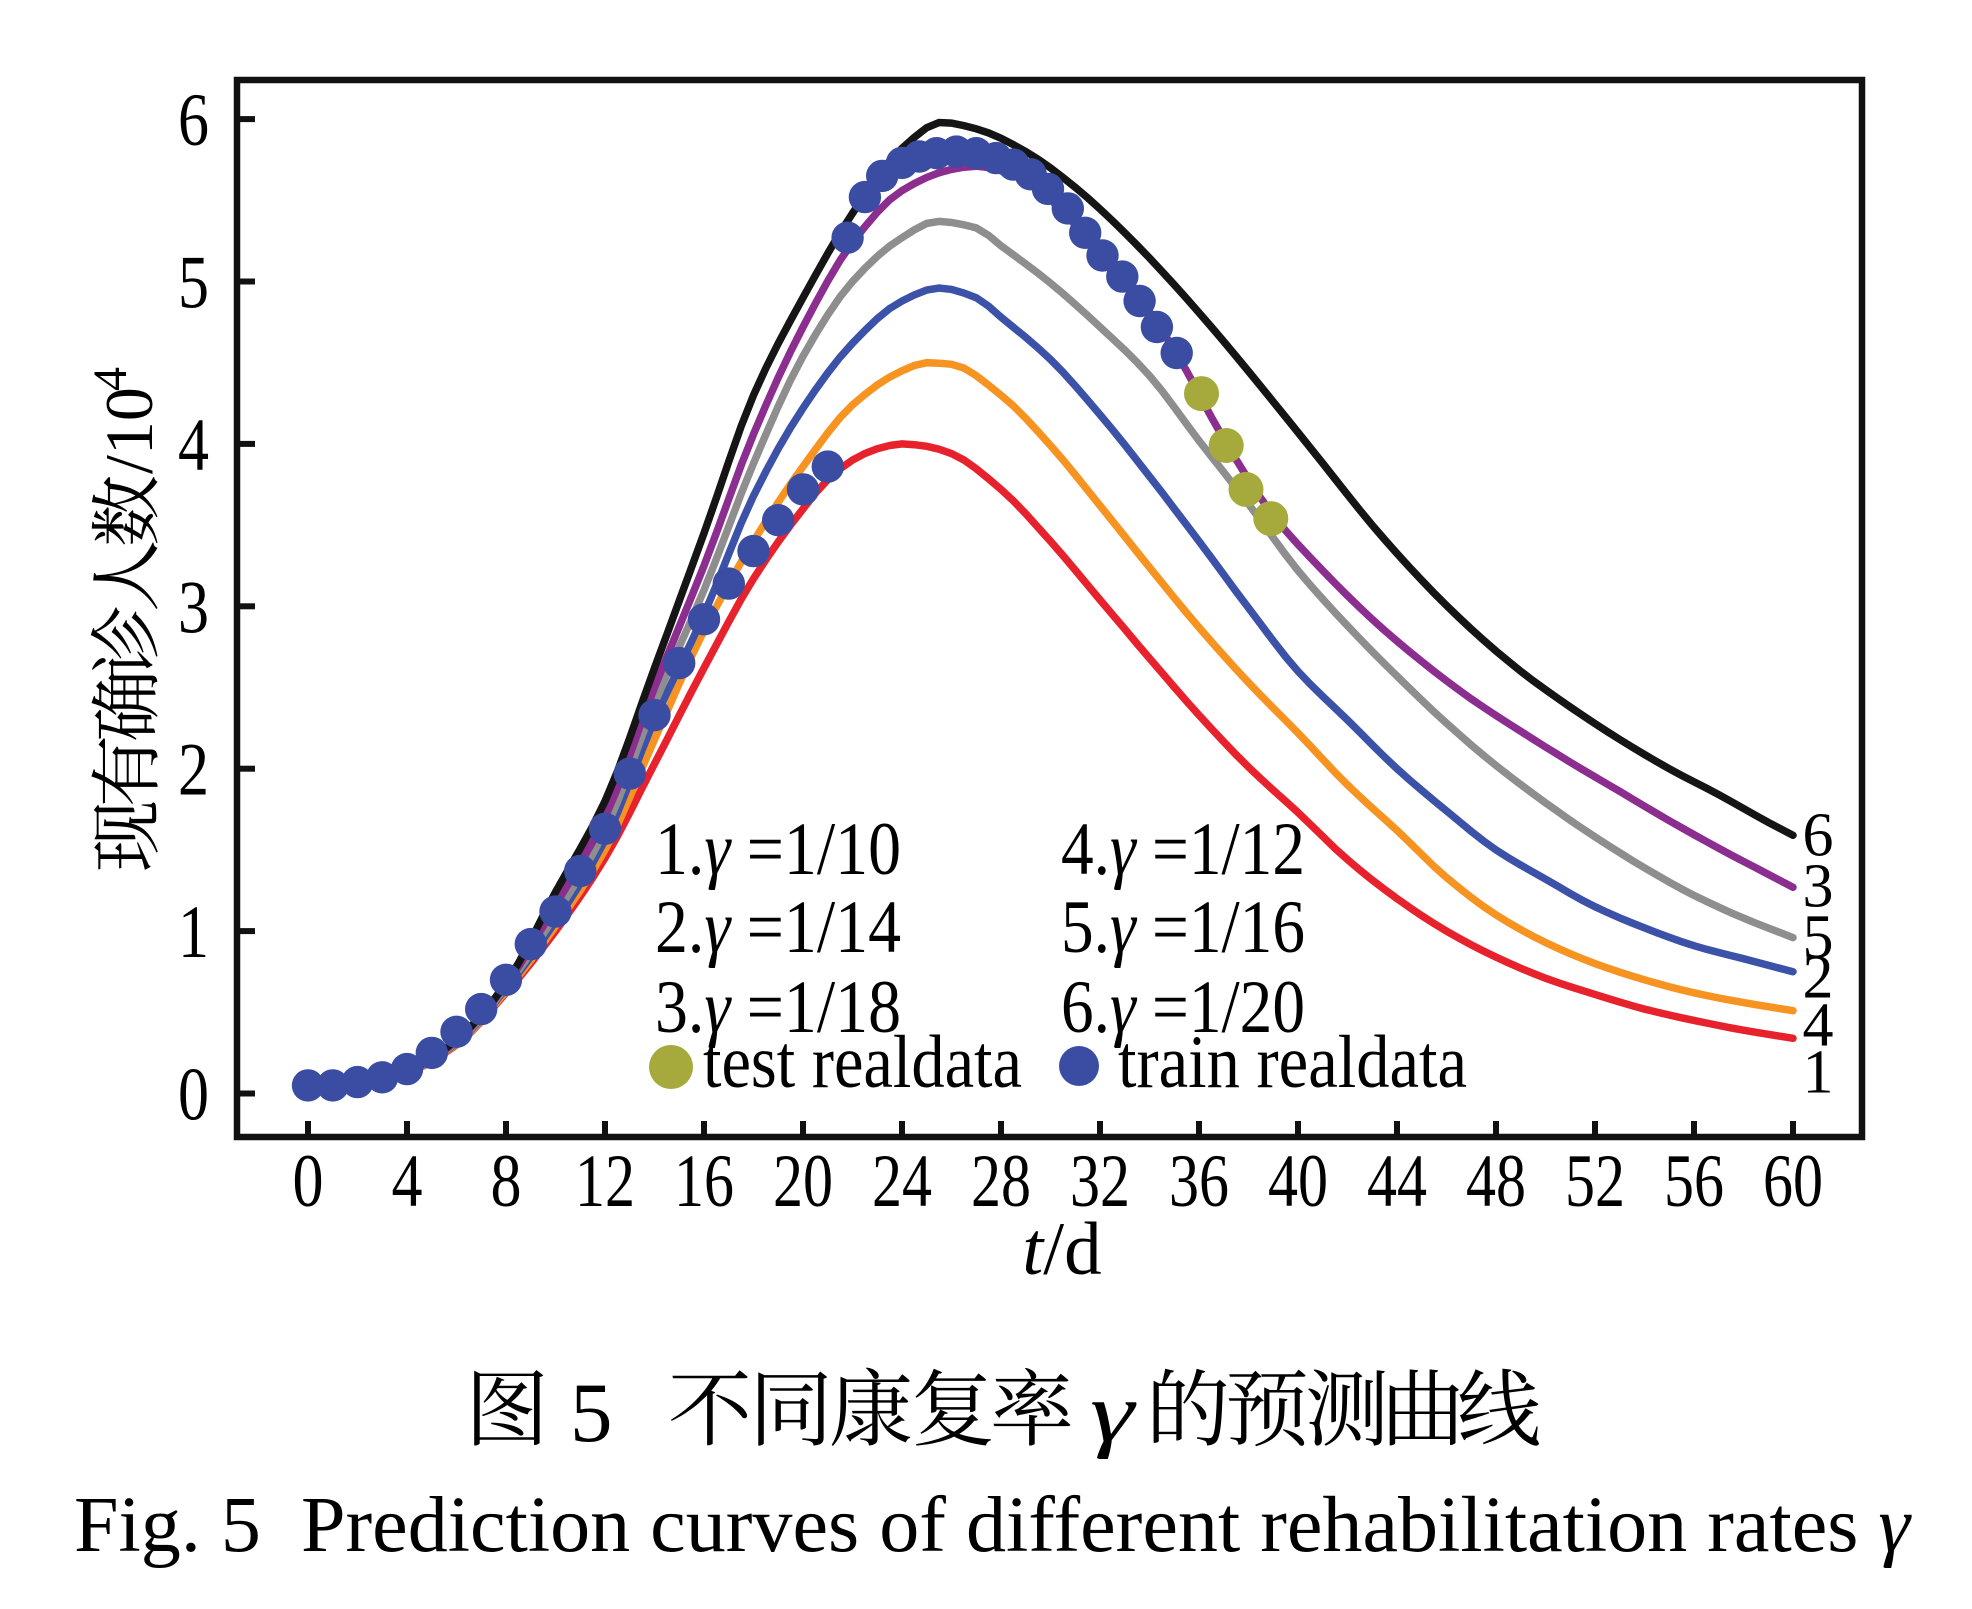 This screenshot has height=1609, width=1972. Describe the element at coordinates (1100, 1181) in the screenshot. I see `svg-text: 32` at that location.